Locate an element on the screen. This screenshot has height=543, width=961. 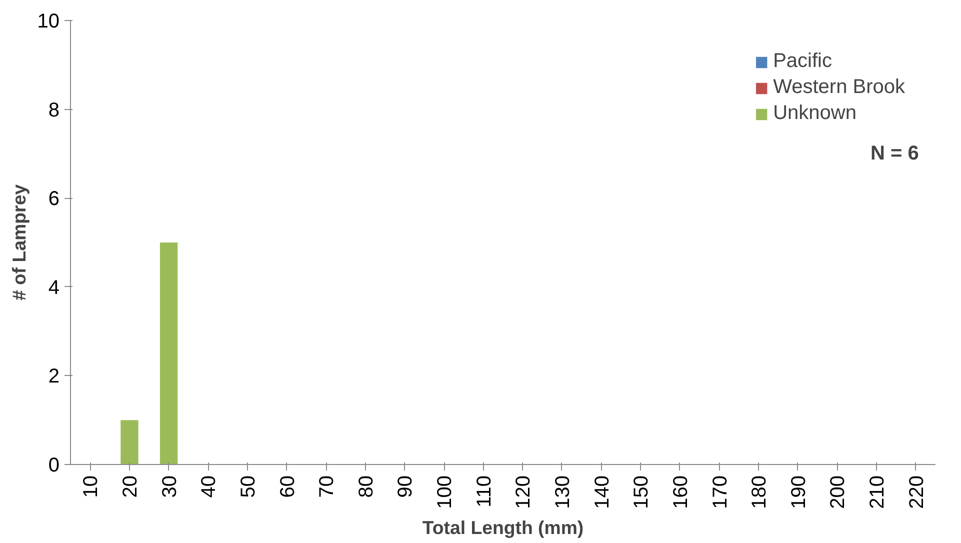
y-tick-label: 10 is located at coordinates (48, 21).